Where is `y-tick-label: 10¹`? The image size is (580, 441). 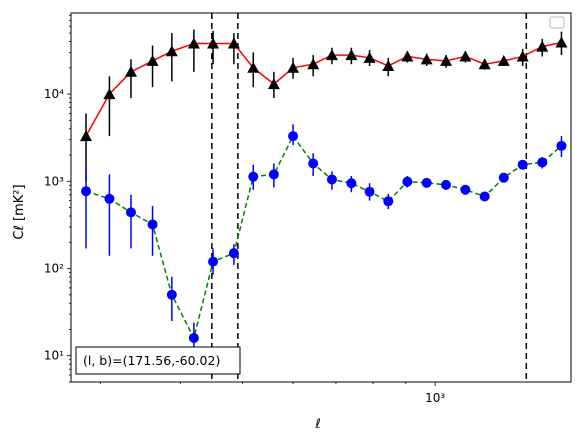
y-tick-label: 10¹ is located at coordinates (54, 356).